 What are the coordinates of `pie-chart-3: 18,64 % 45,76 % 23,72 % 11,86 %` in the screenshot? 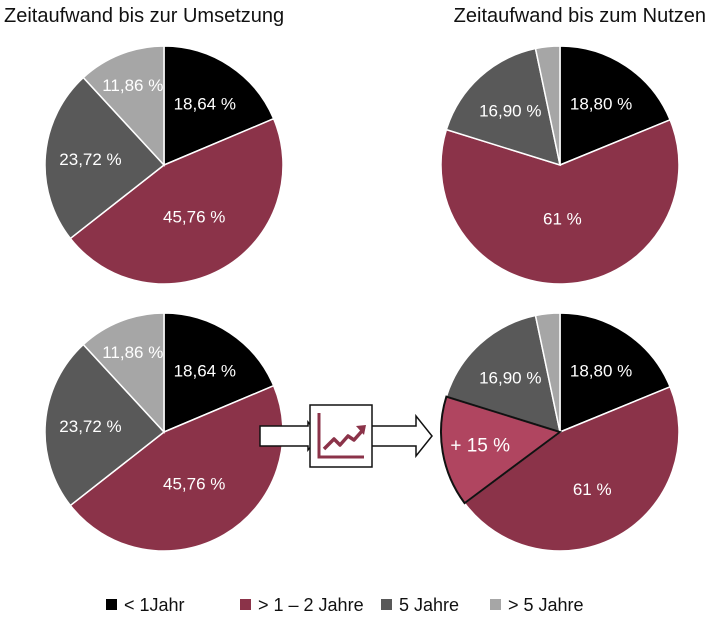 It's located at (164, 432).